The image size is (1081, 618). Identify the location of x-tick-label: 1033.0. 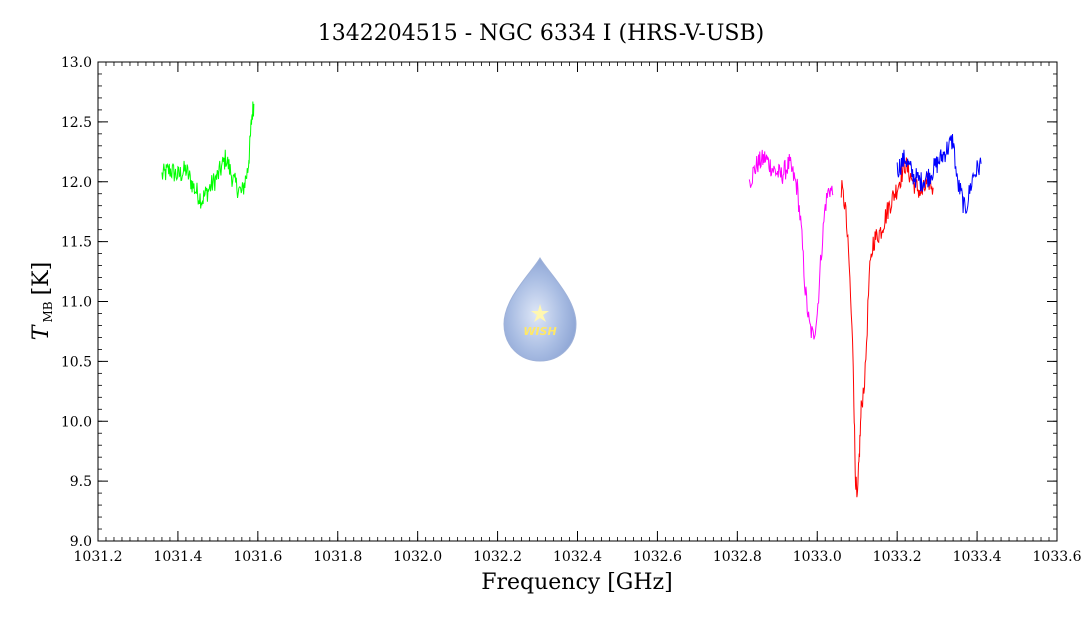
(817, 557).